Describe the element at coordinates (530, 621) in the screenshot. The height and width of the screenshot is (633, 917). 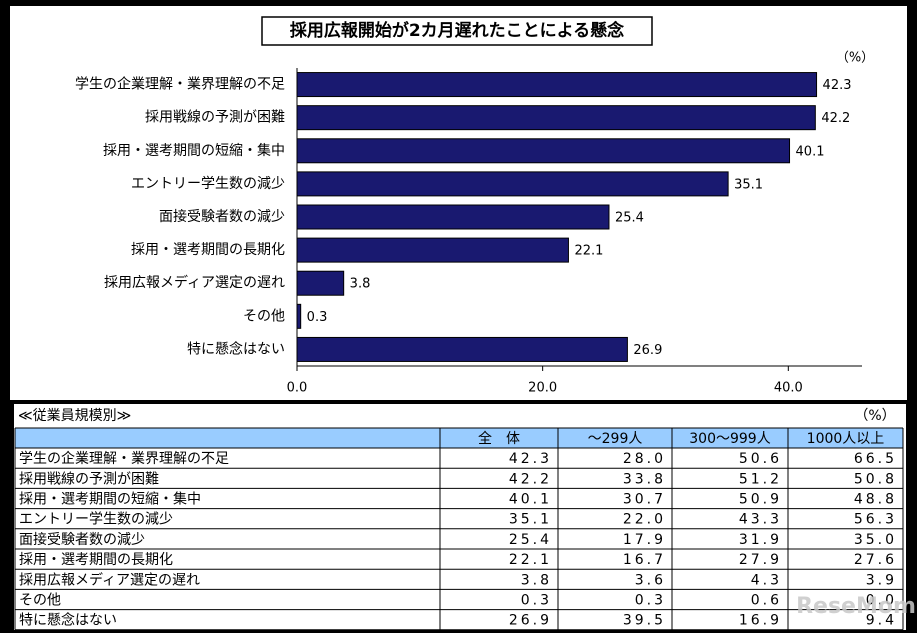
I see `cell-value: 26.9` at that location.